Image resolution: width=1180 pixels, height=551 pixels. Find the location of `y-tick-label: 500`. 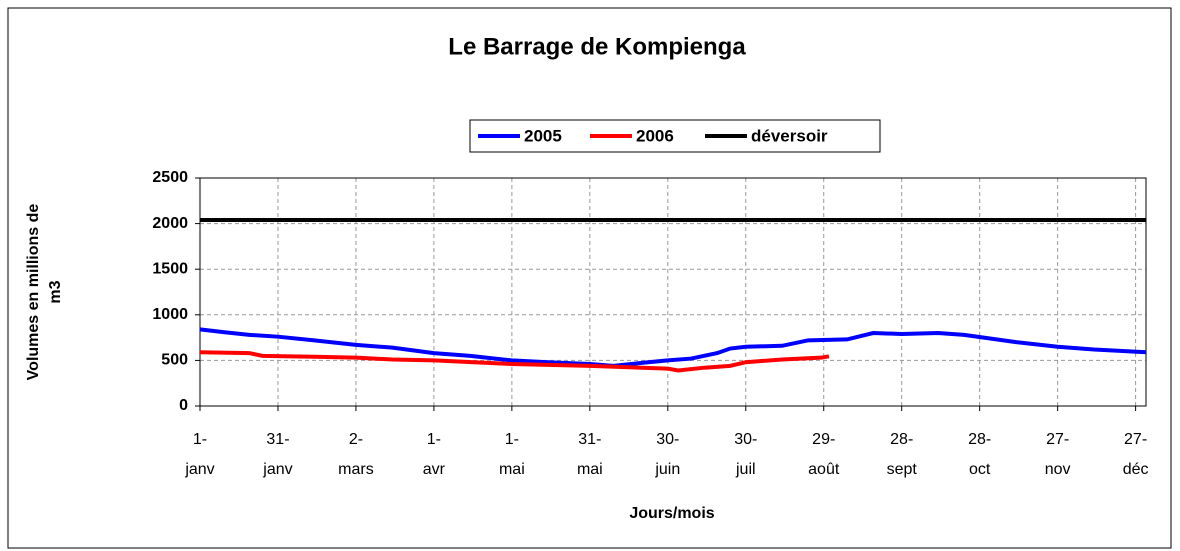

y-tick-label: 500 is located at coordinates (174, 360).